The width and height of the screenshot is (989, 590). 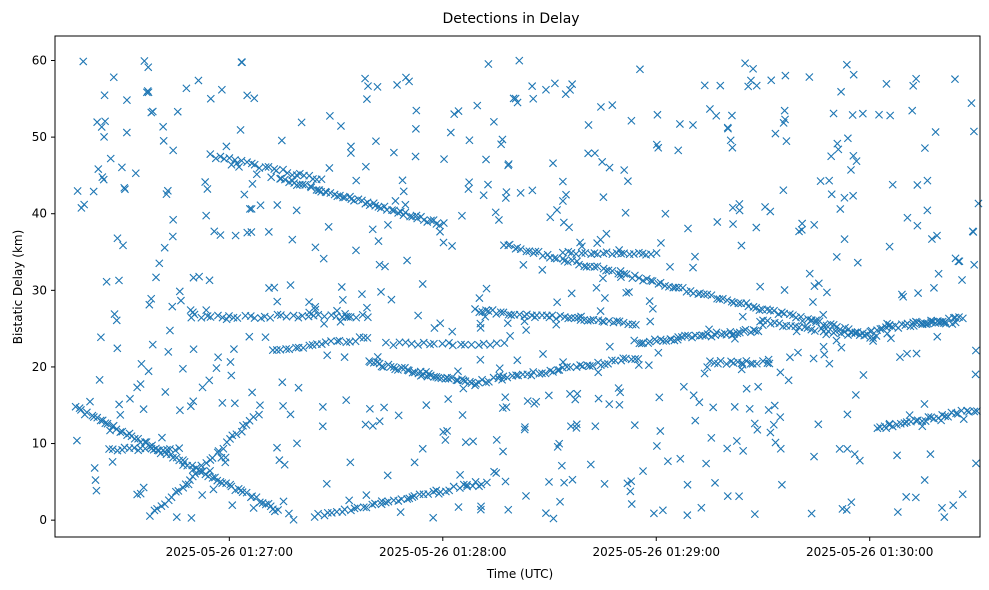 I want to click on x-tick-label: 2025-05-26 01:27:00, so click(x=229, y=552).